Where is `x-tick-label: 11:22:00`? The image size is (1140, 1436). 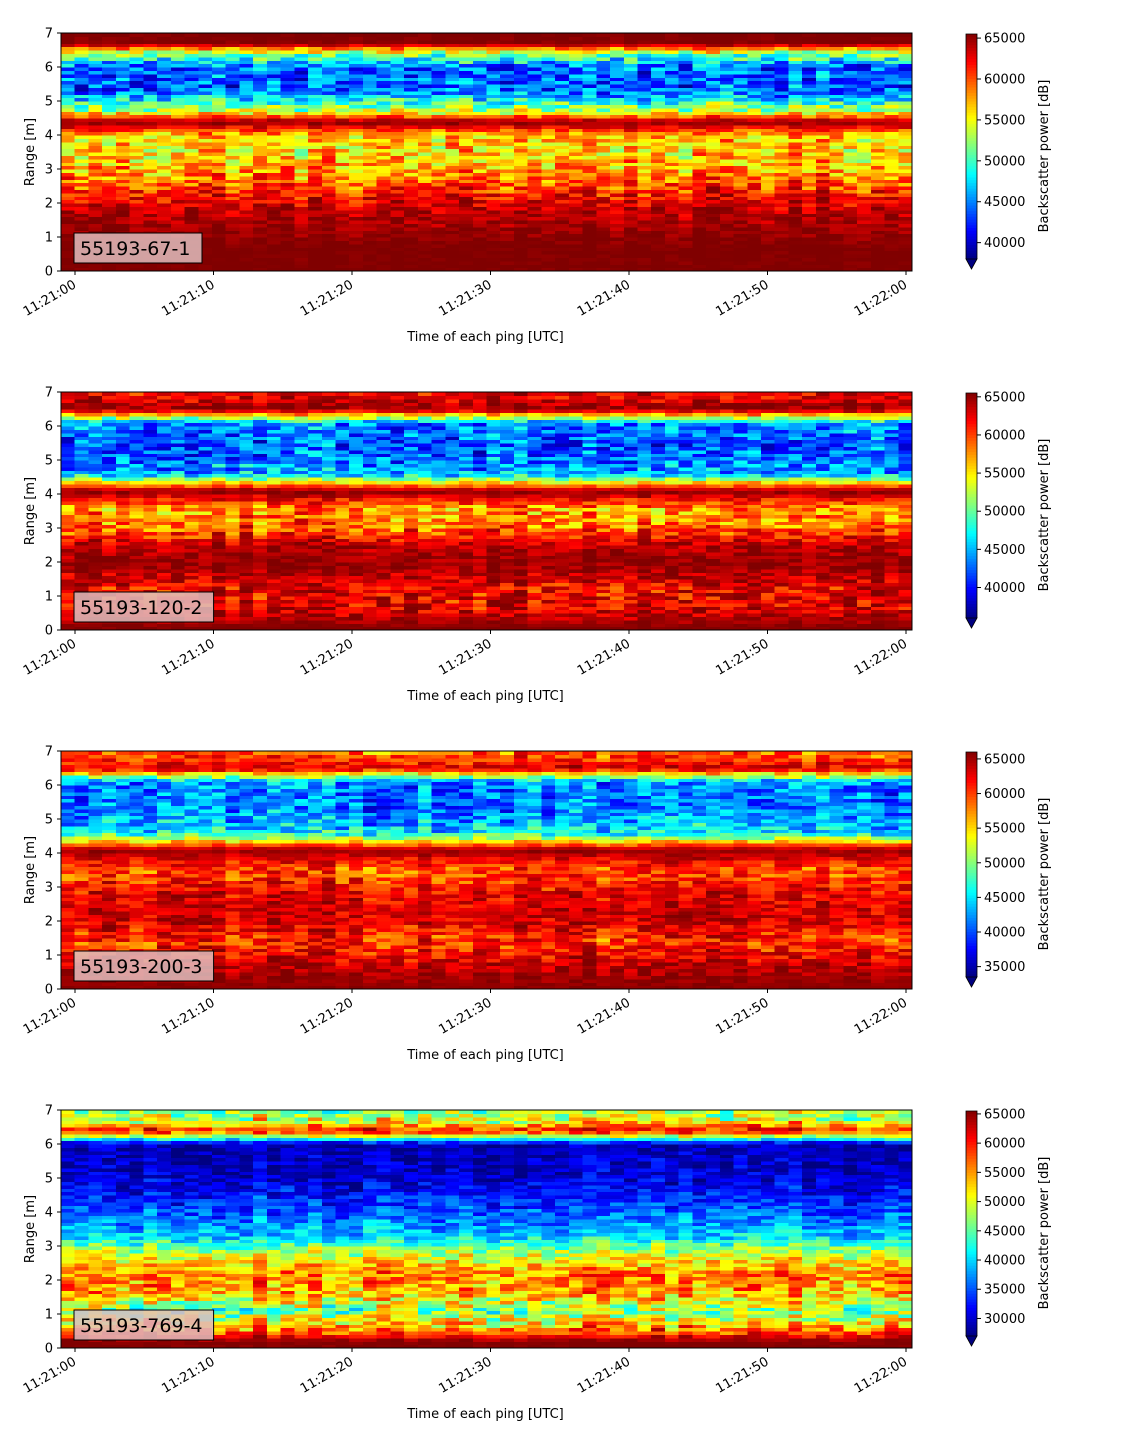
x-tick-label: 11:22:00 is located at coordinates (881, 298).